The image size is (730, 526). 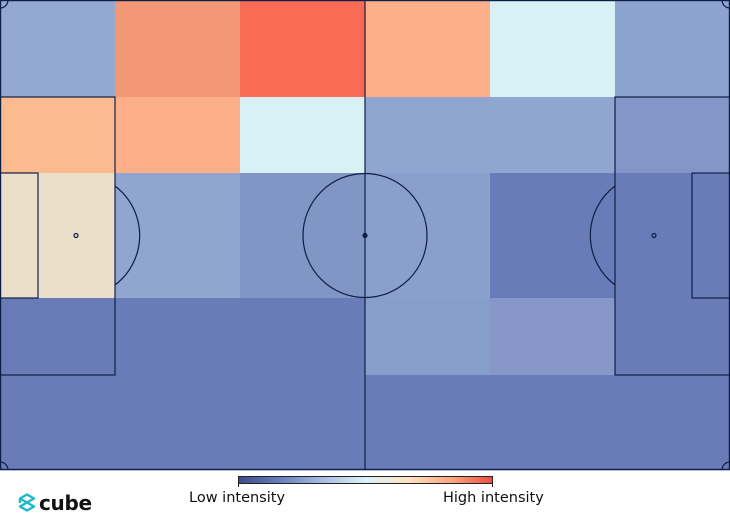 What do you see at coordinates (553, 135) in the screenshot?
I see `heatmap-cell-r1-c4` at bounding box center [553, 135].